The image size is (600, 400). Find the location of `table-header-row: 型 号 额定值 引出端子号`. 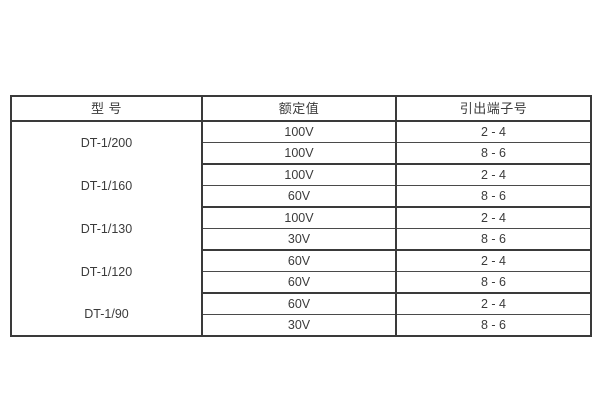

table-header-row: 型 号 额定值 引出端子号 is located at coordinates (301, 109).